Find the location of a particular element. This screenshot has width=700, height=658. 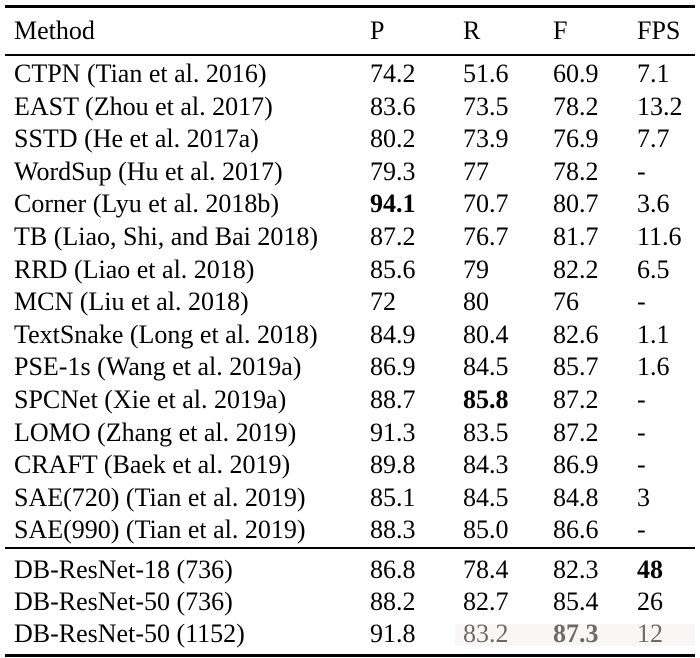

table-row: SAE(720) (Tian et al. 2019) 85.1 84.5 84.8 3 is located at coordinates (350, 498).